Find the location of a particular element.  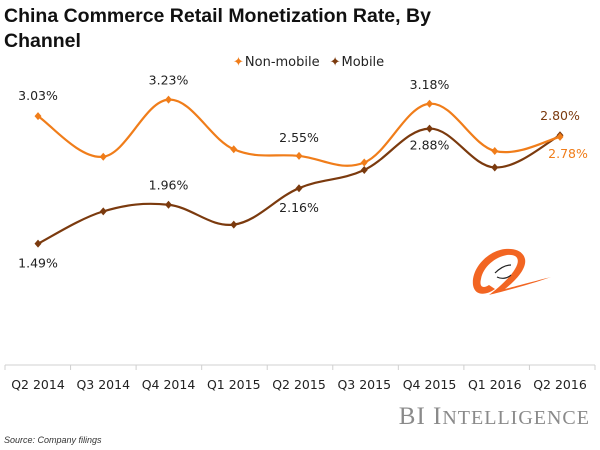

x-tick-label: Q2 2016 is located at coordinates (560, 384).